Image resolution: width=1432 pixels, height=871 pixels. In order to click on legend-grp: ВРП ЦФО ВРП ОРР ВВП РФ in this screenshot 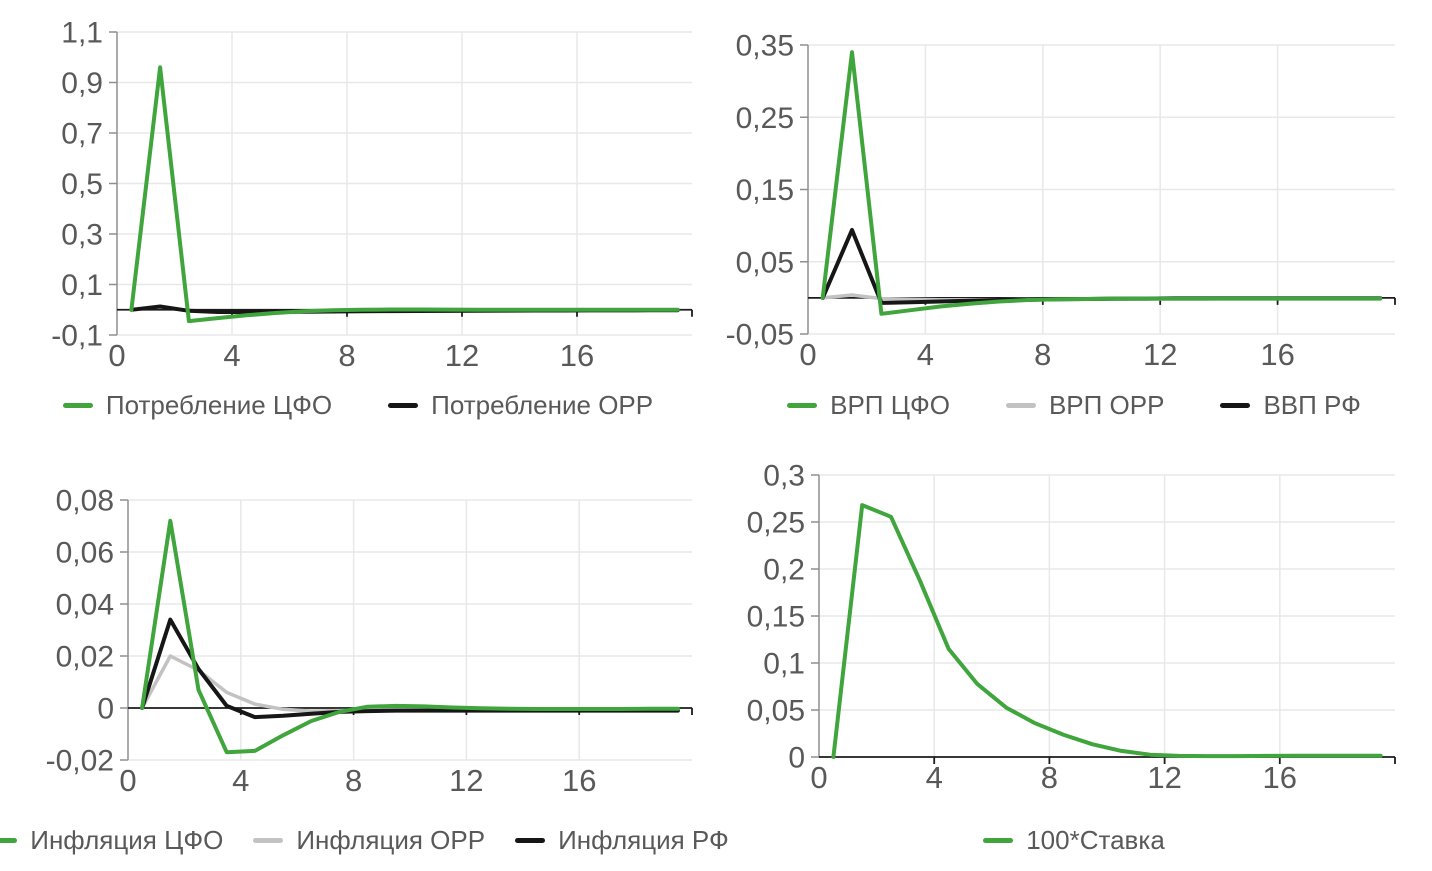, I will do `click(1074, 405)`.